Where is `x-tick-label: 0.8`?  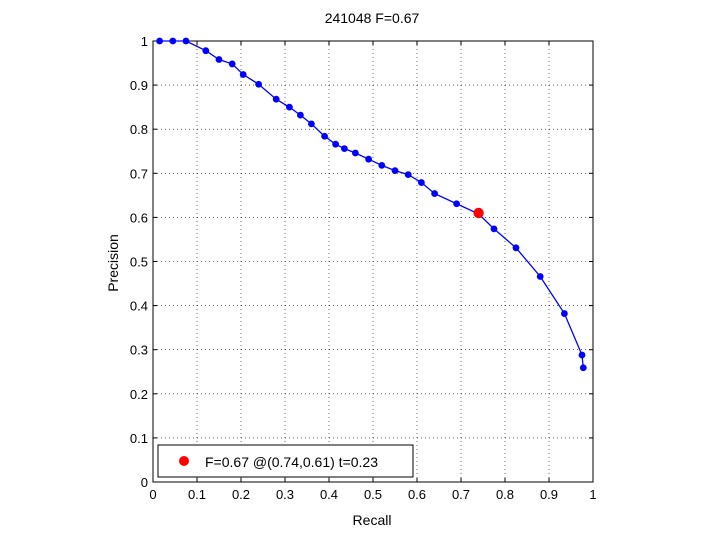 x-tick-label: 0.8 is located at coordinates (505, 494).